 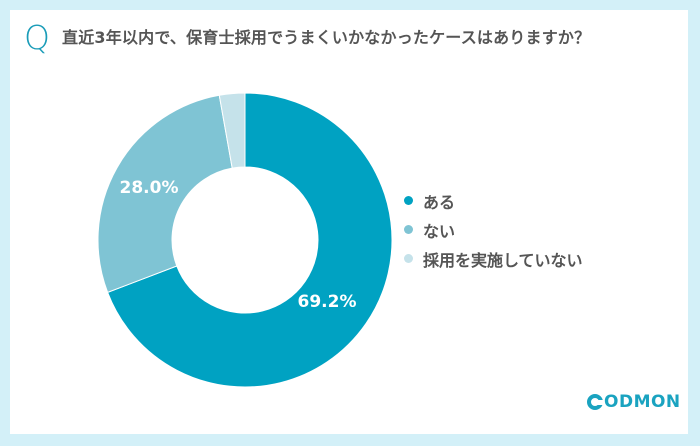 I want to click on codmon-logo: ODMON, so click(x=634, y=402).